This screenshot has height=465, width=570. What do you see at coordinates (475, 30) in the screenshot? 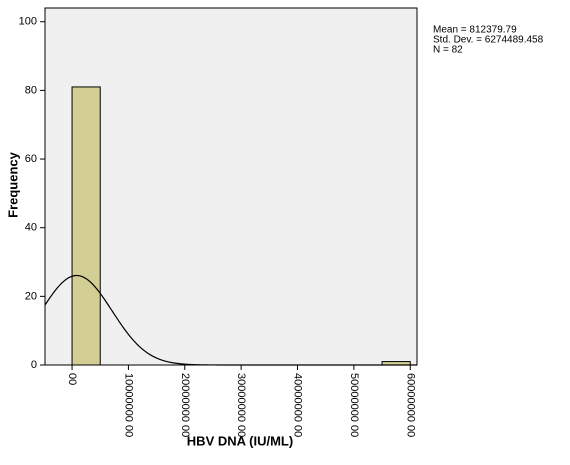
I see `stat-label: Mean = 812379.79` at bounding box center [475, 30].